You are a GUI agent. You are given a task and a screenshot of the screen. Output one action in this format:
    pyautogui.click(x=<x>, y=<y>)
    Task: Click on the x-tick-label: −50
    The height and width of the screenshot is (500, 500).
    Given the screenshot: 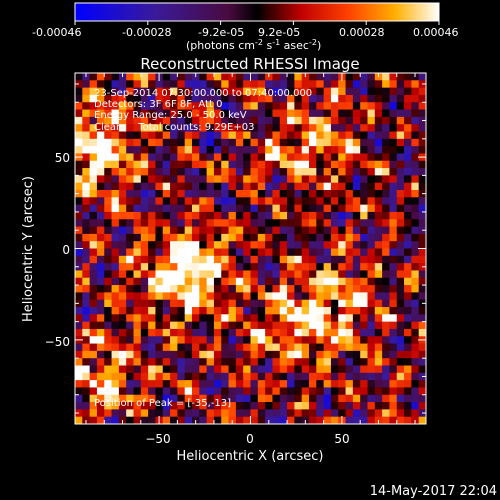 What is the action you would take?
    pyautogui.click(x=157, y=439)
    